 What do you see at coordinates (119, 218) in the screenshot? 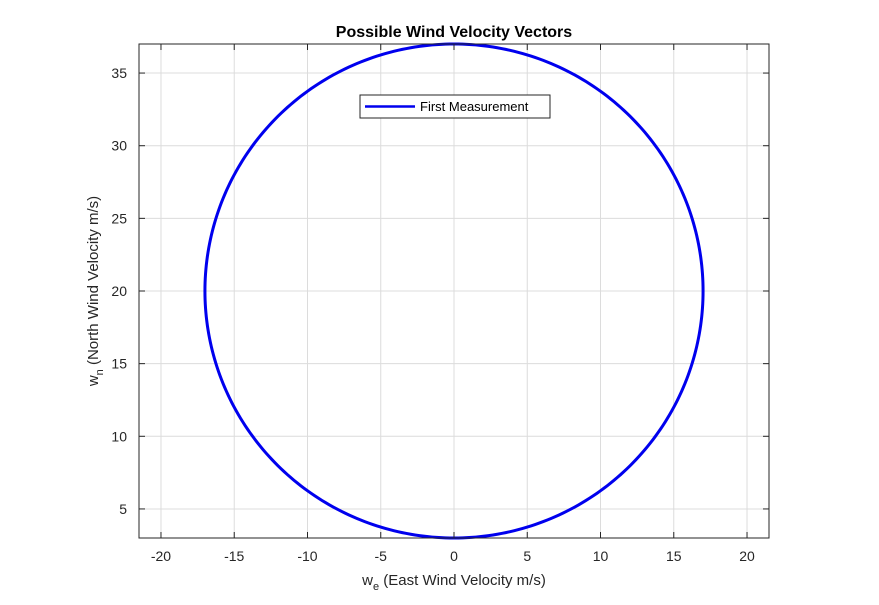
I see `y-tick-label: 25` at bounding box center [119, 218].